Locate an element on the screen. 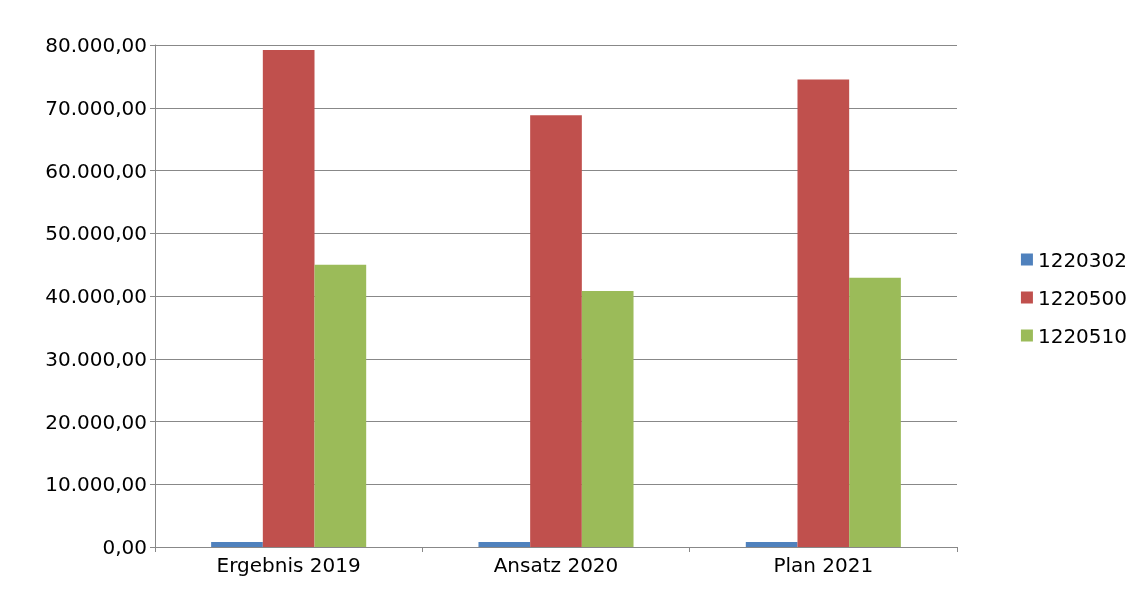 The height and width of the screenshot is (595, 1142). y-tick-label: 40.000,00 is located at coordinates (96, 296).